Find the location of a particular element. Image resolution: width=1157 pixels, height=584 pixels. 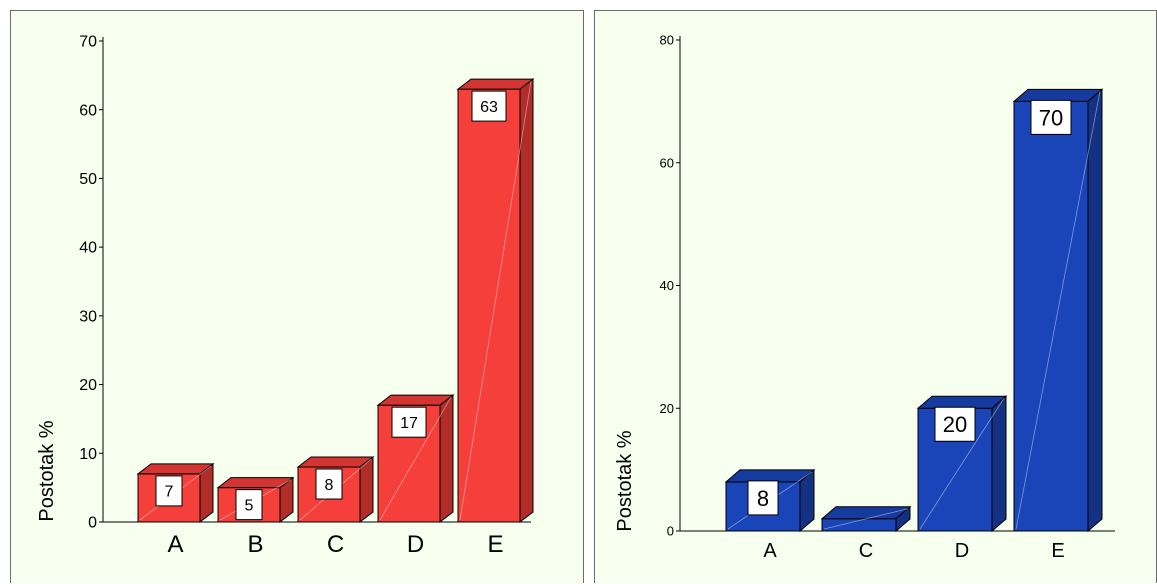

data-label: 70 is located at coordinates (1051, 117).